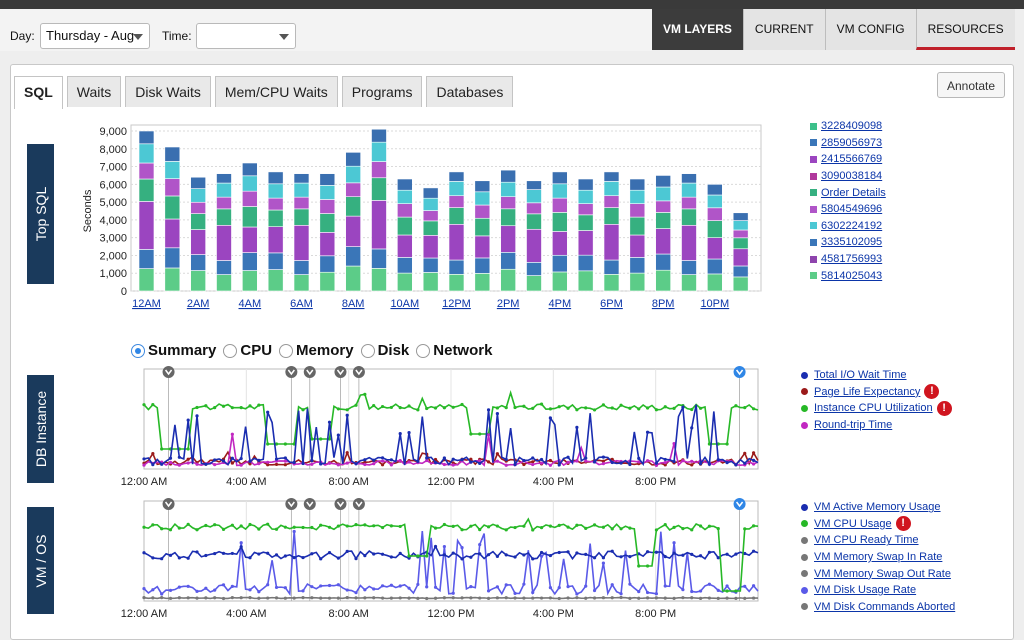  What do you see at coordinates (866, 540) in the screenshot?
I see `legend-link: VM CPU Ready Time` at bounding box center [866, 540].